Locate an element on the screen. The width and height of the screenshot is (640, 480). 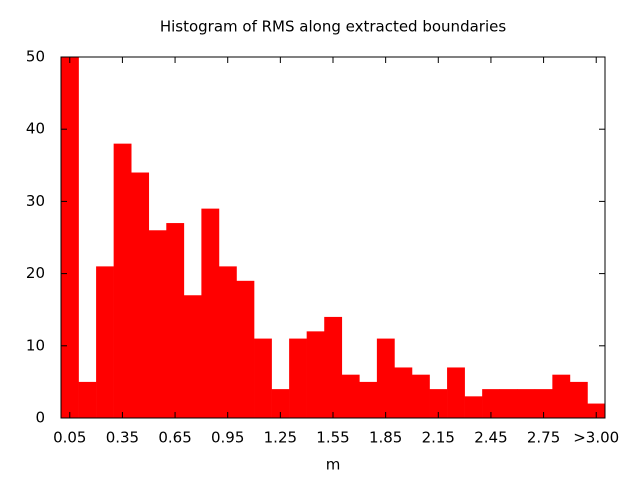
y-tick-label: 50 is located at coordinates (35, 57).